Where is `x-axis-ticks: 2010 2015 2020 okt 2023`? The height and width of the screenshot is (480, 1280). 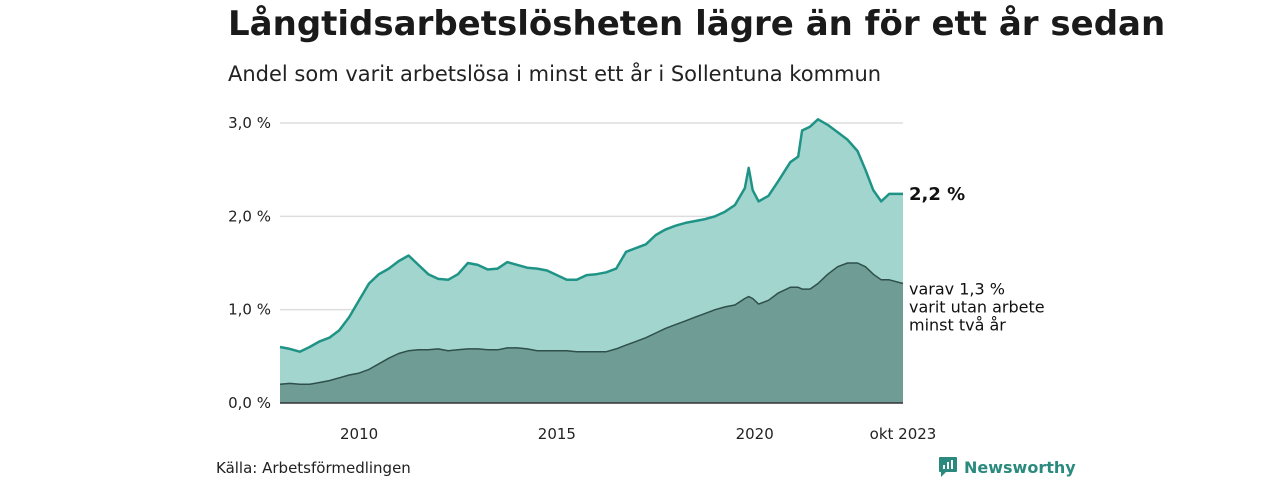
x-axis-ticks: 2010 2015 2020 okt 2023 is located at coordinates (638, 434).